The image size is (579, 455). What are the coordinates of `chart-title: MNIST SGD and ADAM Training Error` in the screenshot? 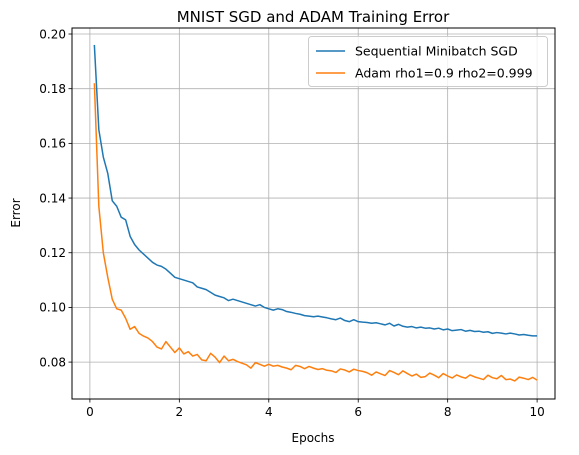 It's located at (313, 17).